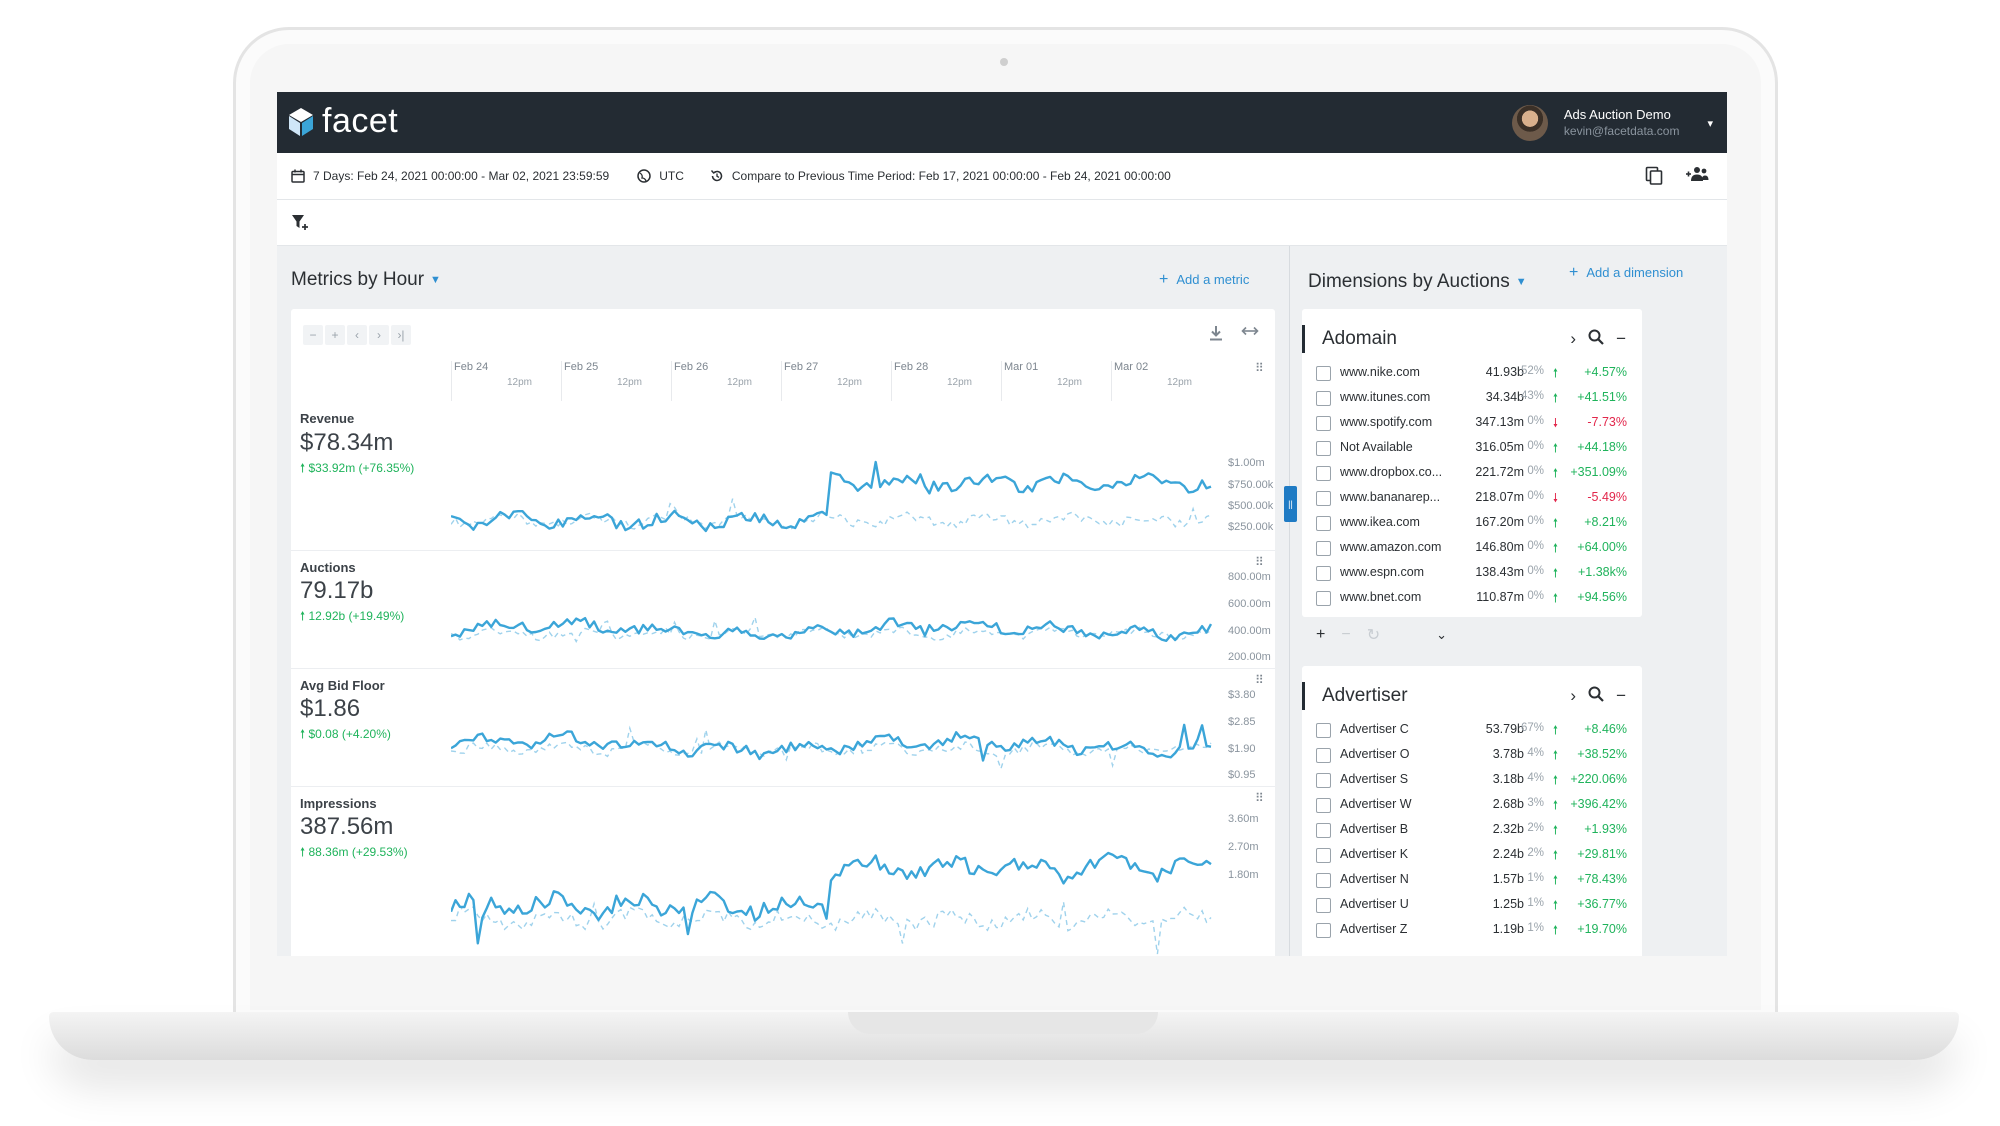 This screenshot has height=1126, width=2000. Describe the element at coordinates (1474, 731) in the screenshot. I see `list-item: Advertiser C 53.79b 67% 🠕 +8.46%` at that location.